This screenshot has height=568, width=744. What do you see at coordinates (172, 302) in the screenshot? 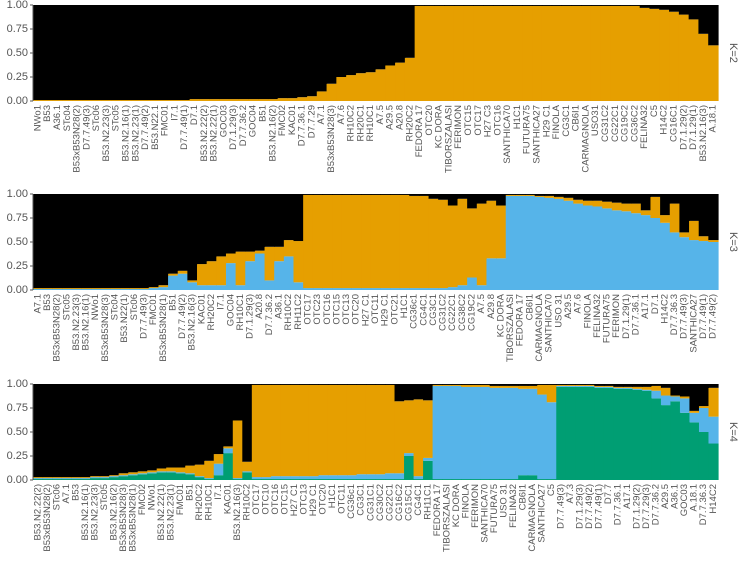
I see `x-tick-label: B51` at bounding box center [172, 302].